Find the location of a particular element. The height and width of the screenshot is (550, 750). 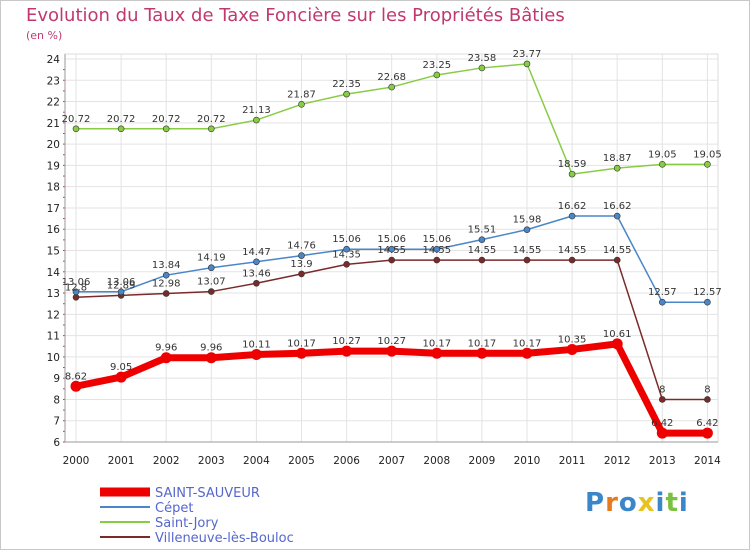

legend-label: SAINT-SAUVEUR is located at coordinates (207, 493).